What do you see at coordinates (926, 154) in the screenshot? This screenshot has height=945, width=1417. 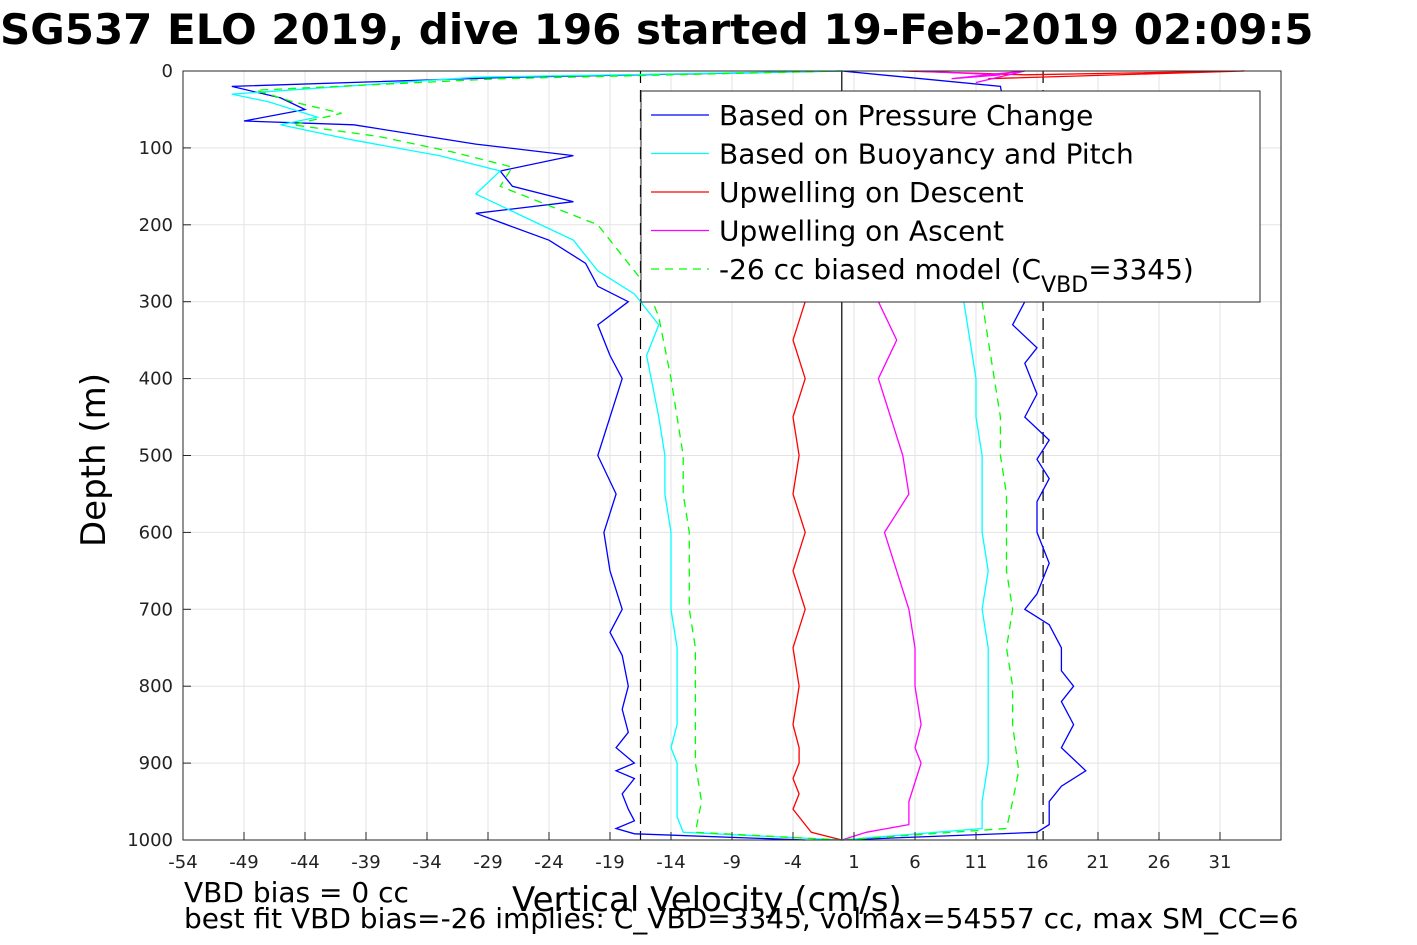 I see `legend-label: Based on Buoyancy and Pitch` at bounding box center [926, 154].